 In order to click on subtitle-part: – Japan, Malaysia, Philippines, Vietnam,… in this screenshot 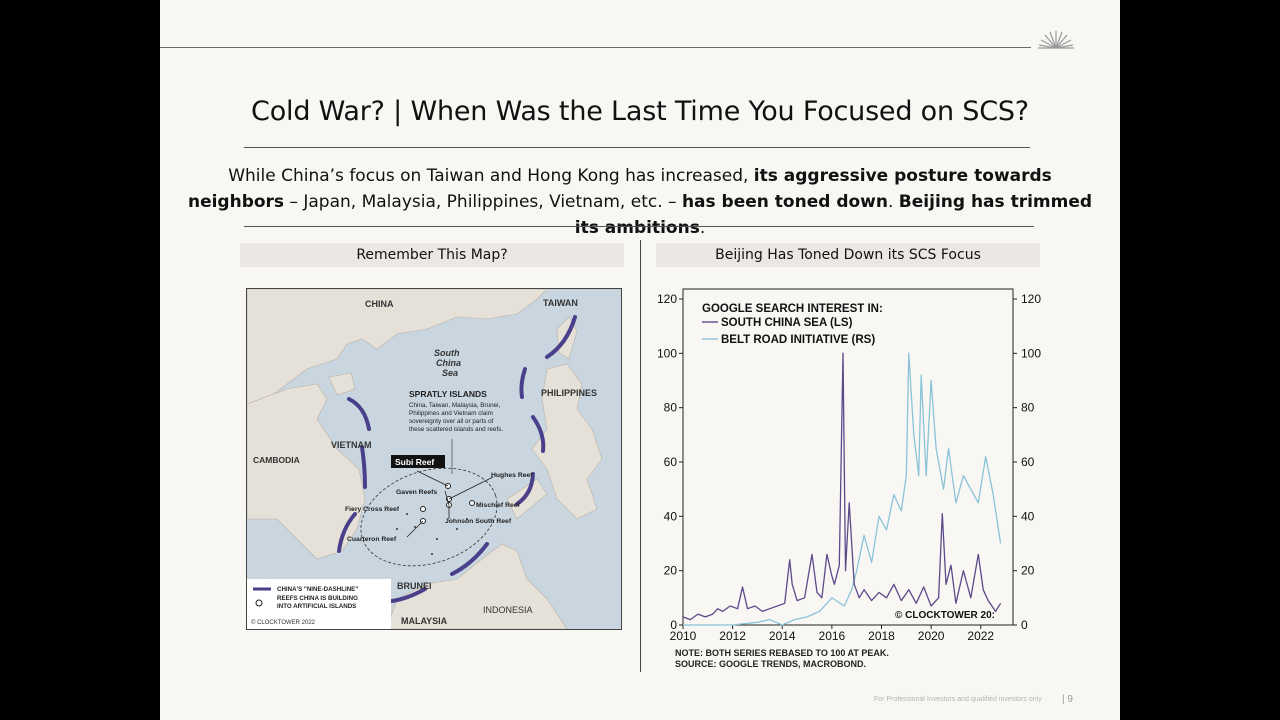, I will do `click(483, 202)`.